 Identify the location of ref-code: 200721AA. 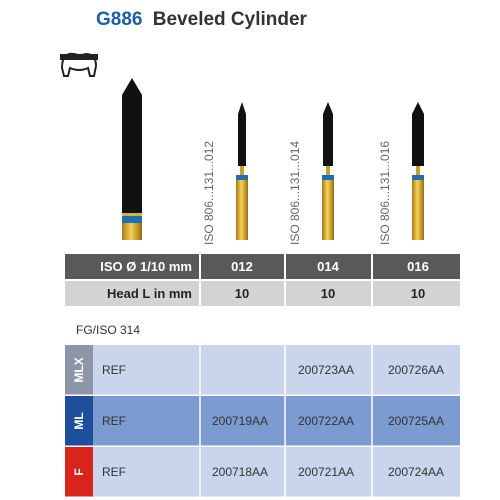
(326, 472).